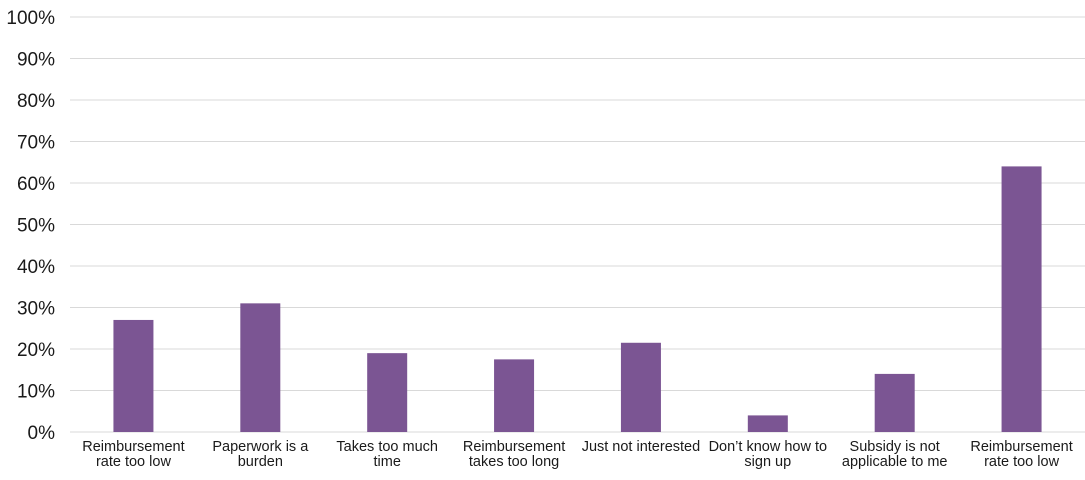 This screenshot has width=1085, height=480. What do you see at coordinates (767, 462) in the screenshot?
I see `x-tick-label-line: sign up` at bounding box center [767, 462].